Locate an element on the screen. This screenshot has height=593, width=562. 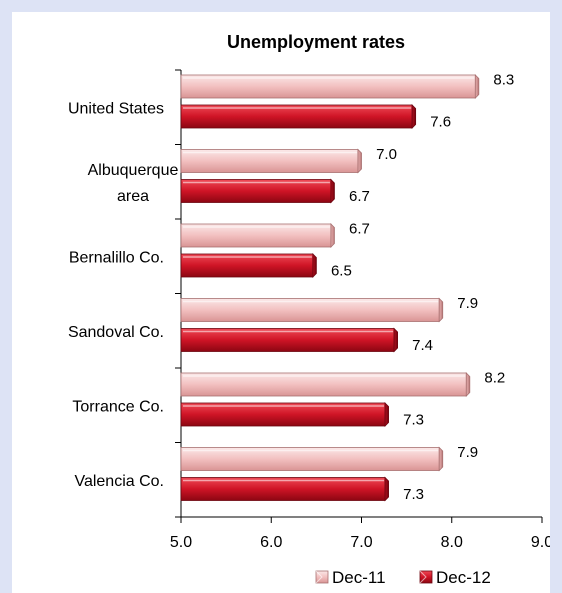
data-label: 7.6 is located at coordinates (440, 122).